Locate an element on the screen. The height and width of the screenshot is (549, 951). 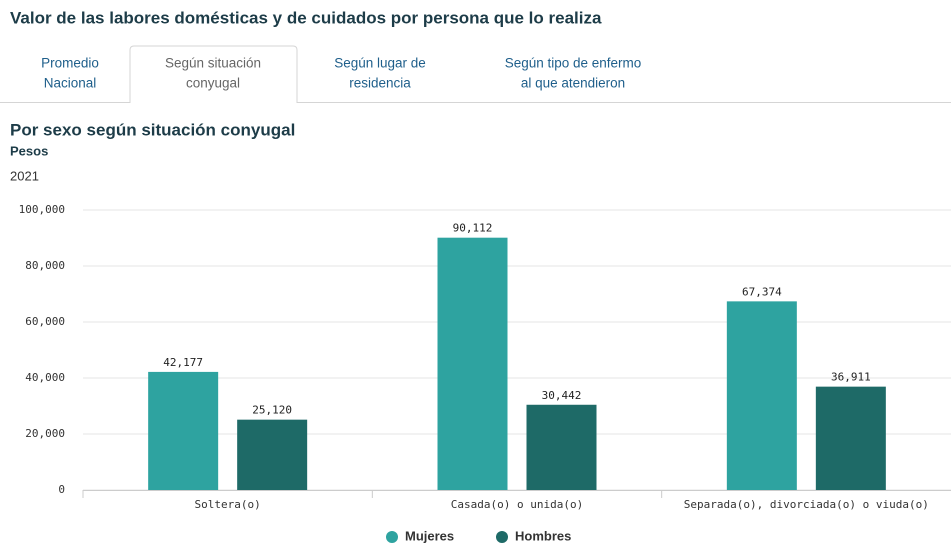
y-tick-label: 0 is located at coordinates (61, 489).